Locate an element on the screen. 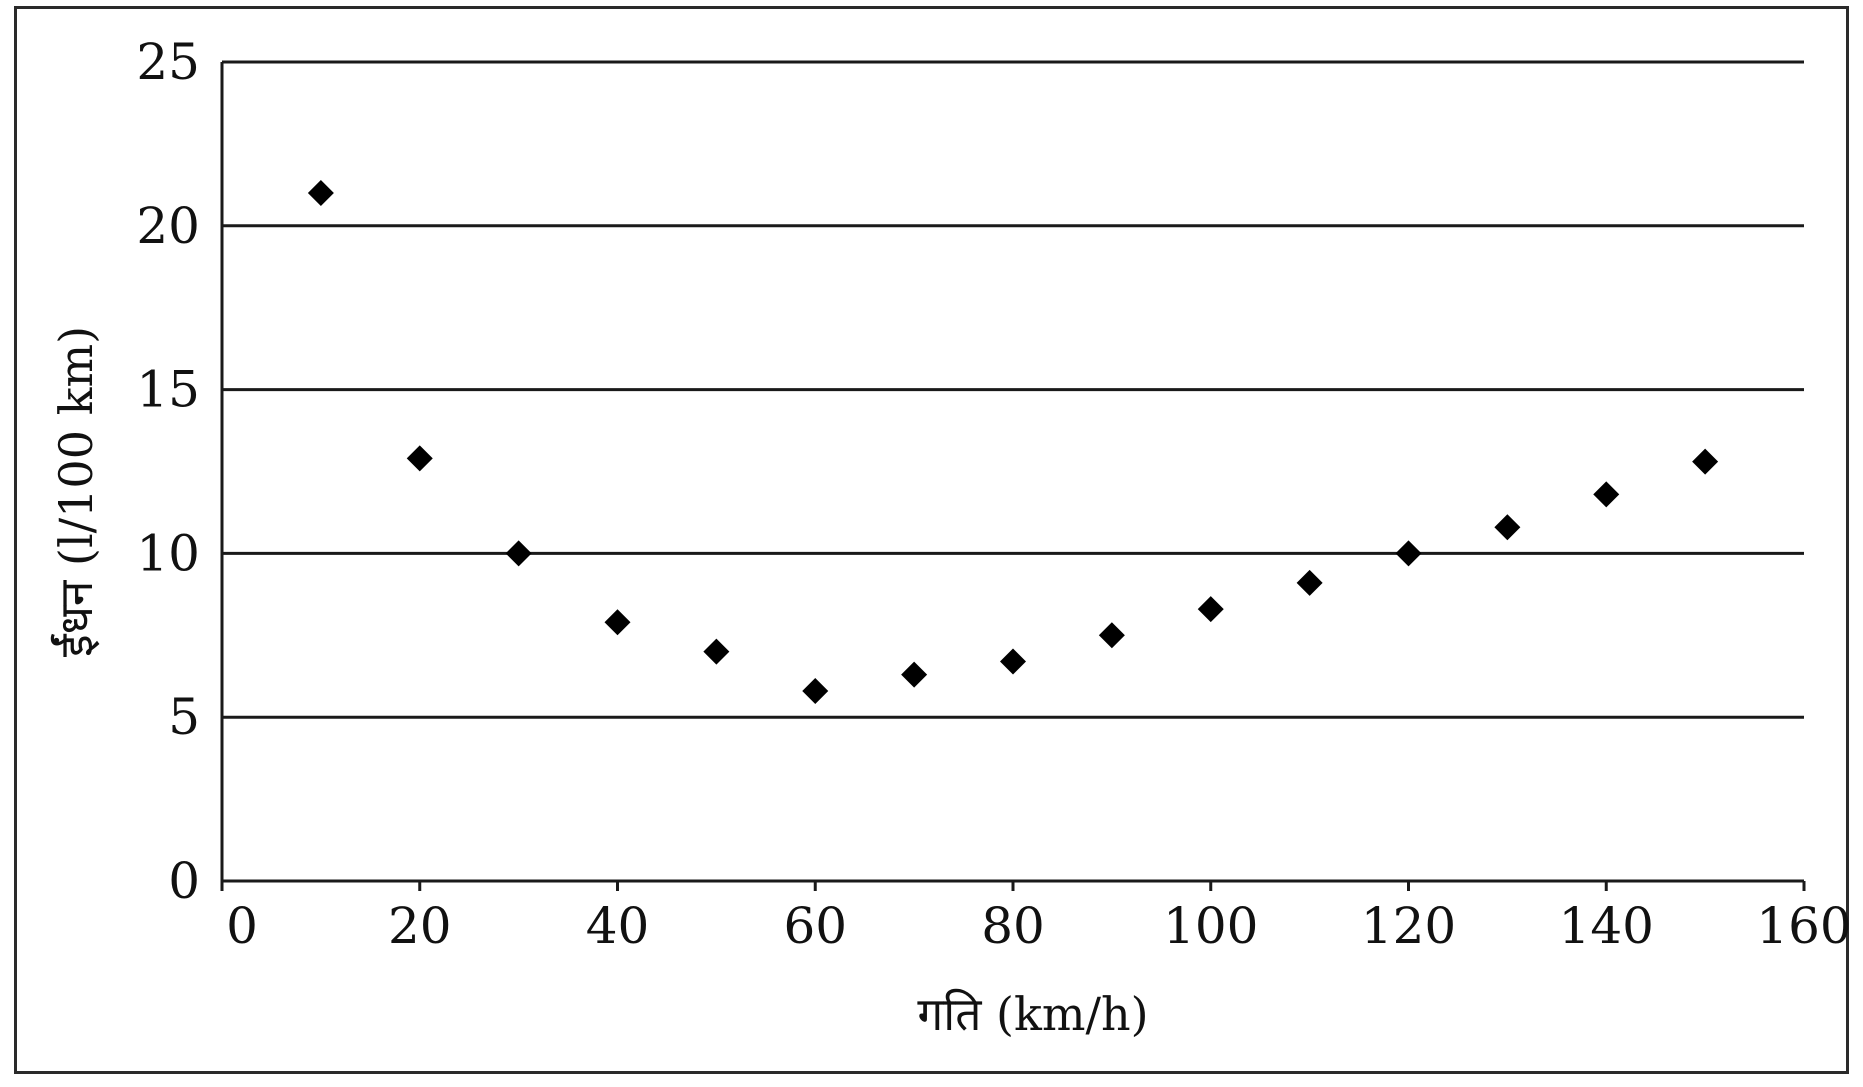 This screenshot has height=1087, width=1863. x-tick-label: 80 is located at coordinates (1013, 926).